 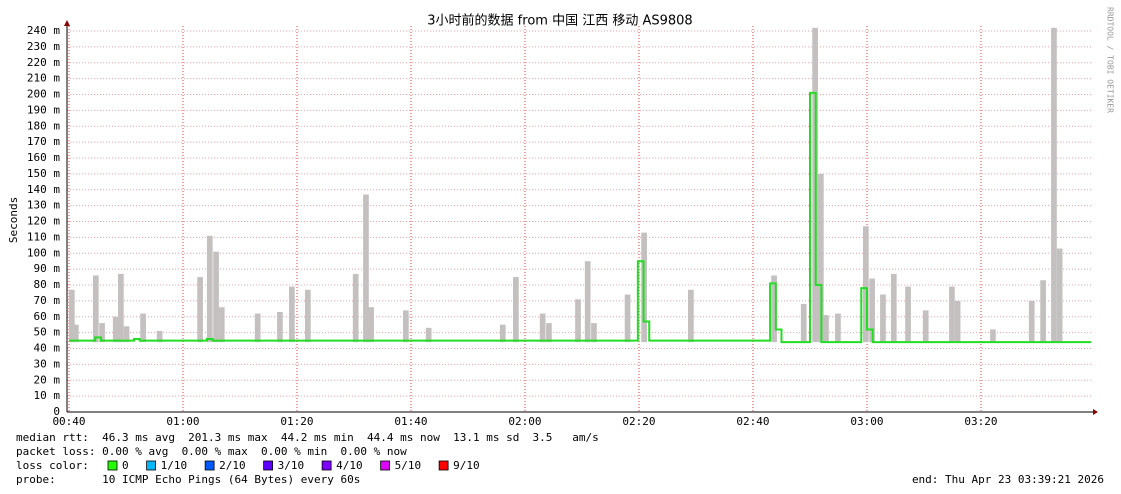 I want to click on y-tick-label: 10 m, so click(x=47, y=395).